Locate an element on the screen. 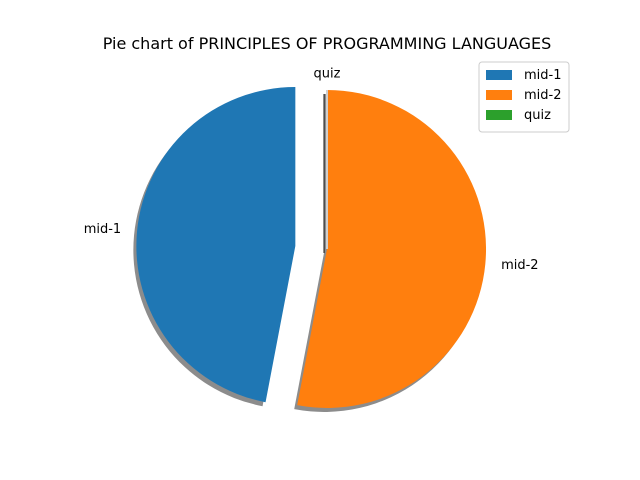 The image size is (640, 480). legend-label-quiz: quiz is located at coordinates (537, 115).